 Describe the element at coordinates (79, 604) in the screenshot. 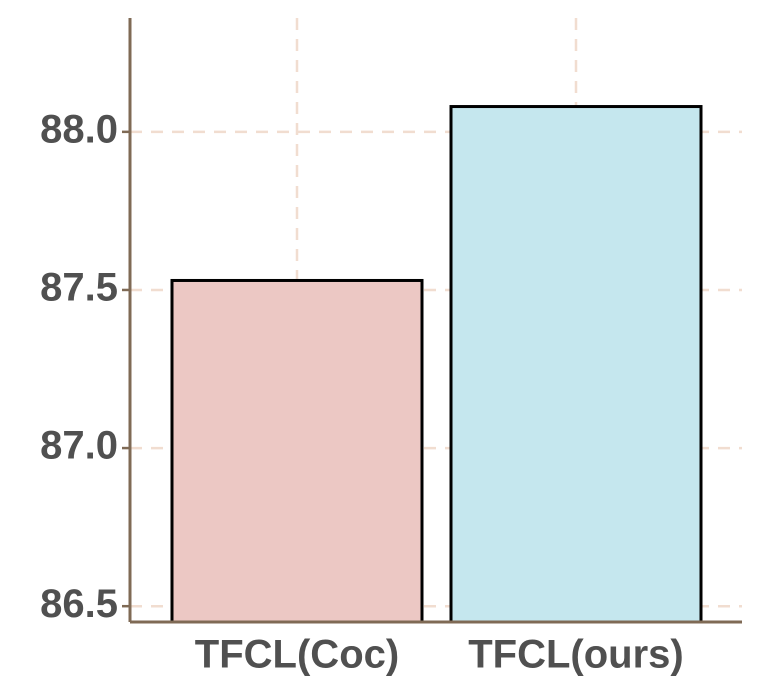

I see `y-tick-label: 86.5` at that location.